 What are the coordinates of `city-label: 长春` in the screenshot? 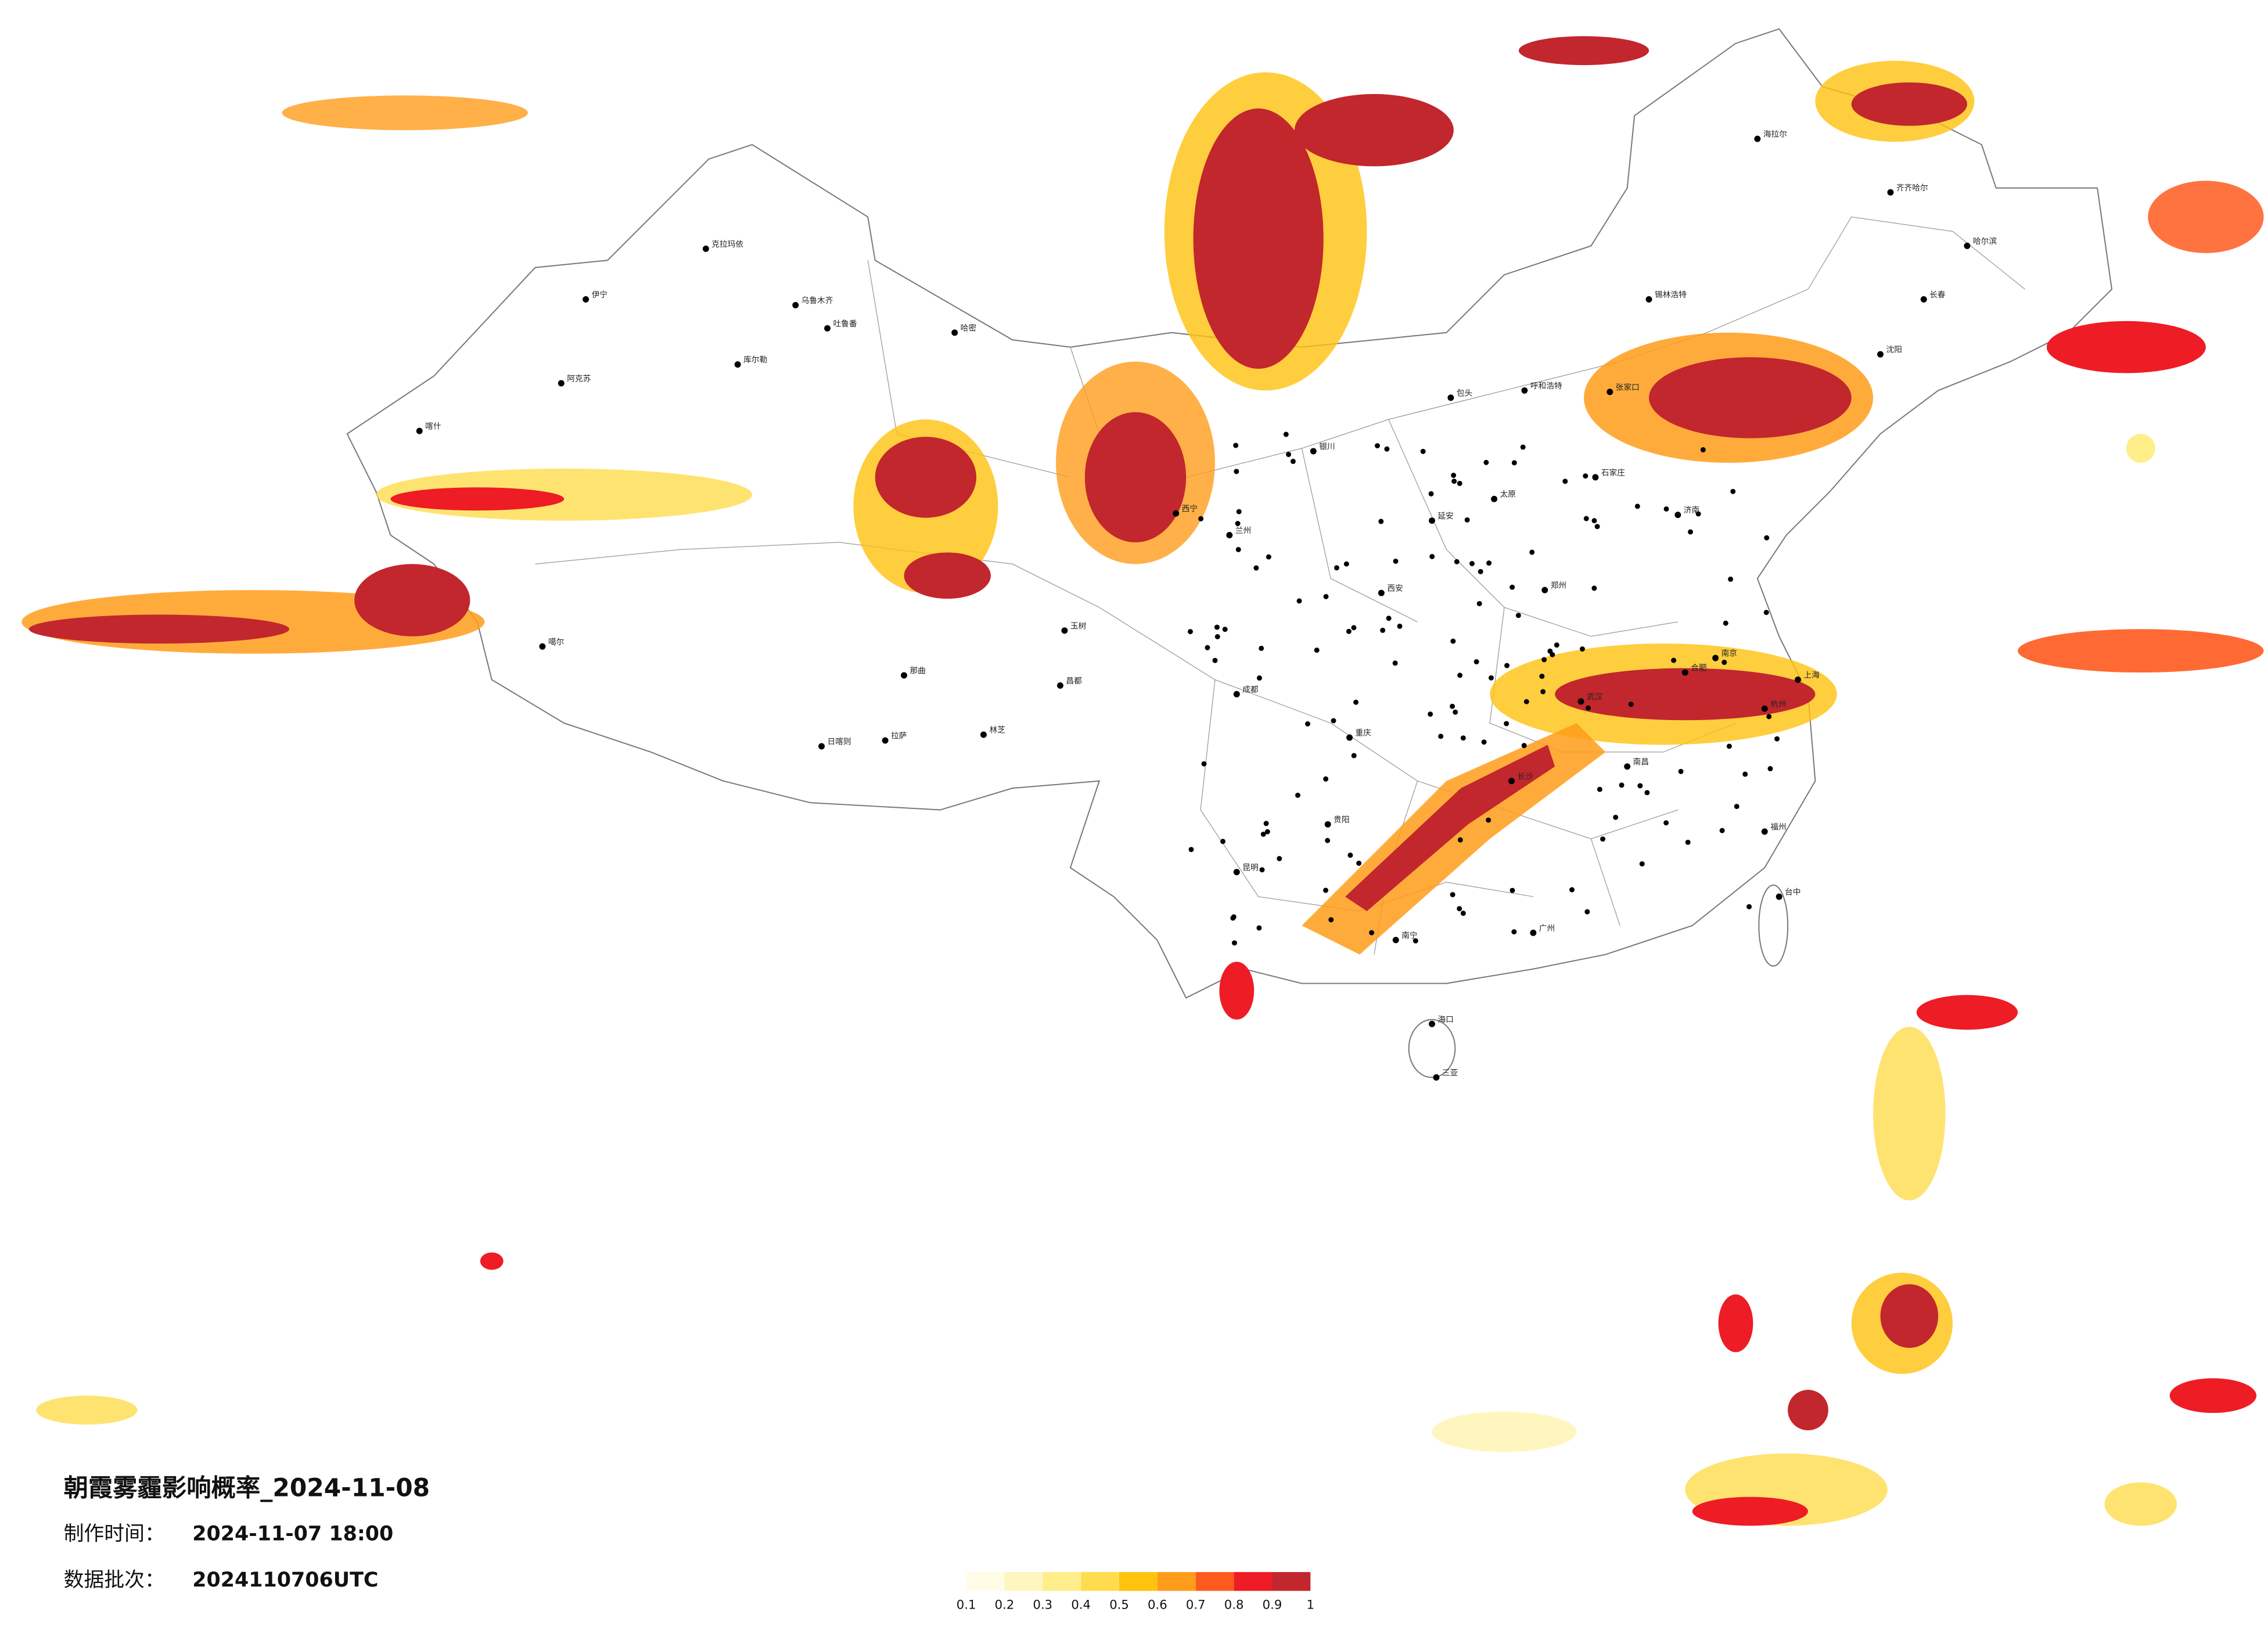 It's located at (1937, 295).